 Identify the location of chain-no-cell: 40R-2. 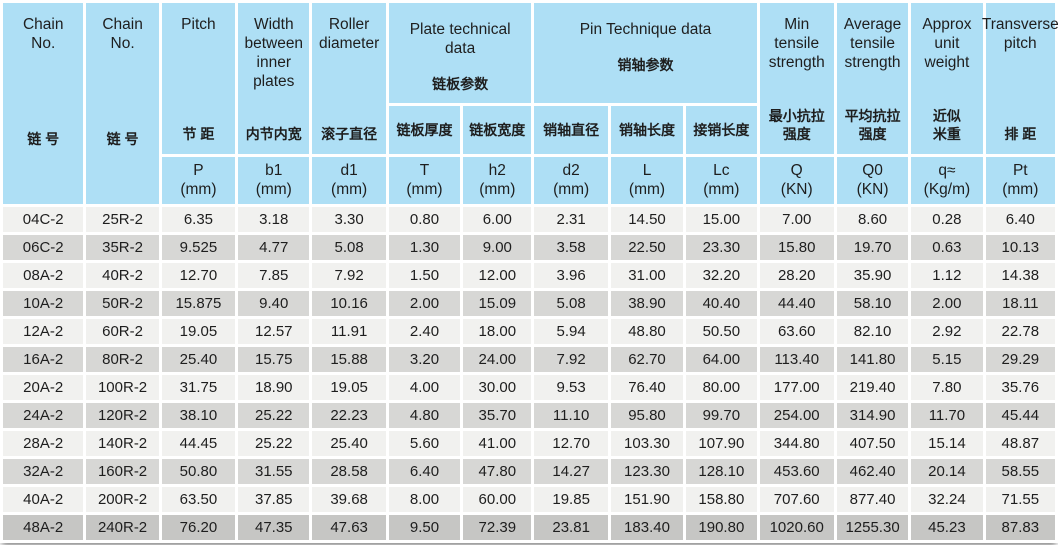
(122, 275).